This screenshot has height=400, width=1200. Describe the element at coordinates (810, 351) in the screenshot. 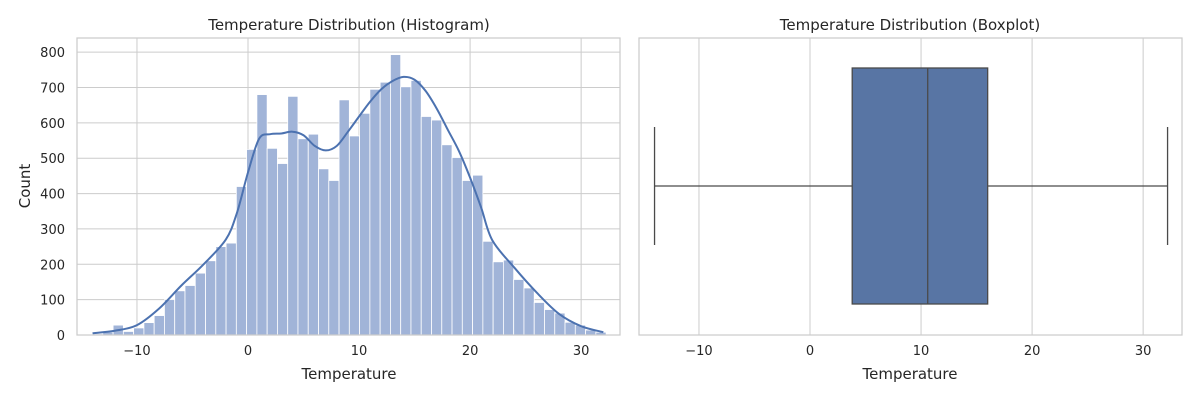

I see `boxplot-x-tick-label: 0` at that location.